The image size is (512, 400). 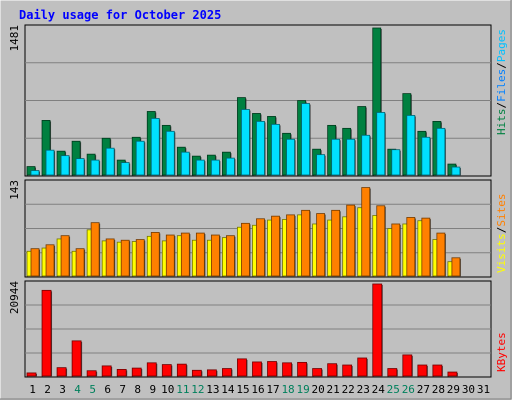 What do you see at coordinates (167, 389) in the screenshot?
I see `day-label-10: 10` at bounding box center [167, 389].